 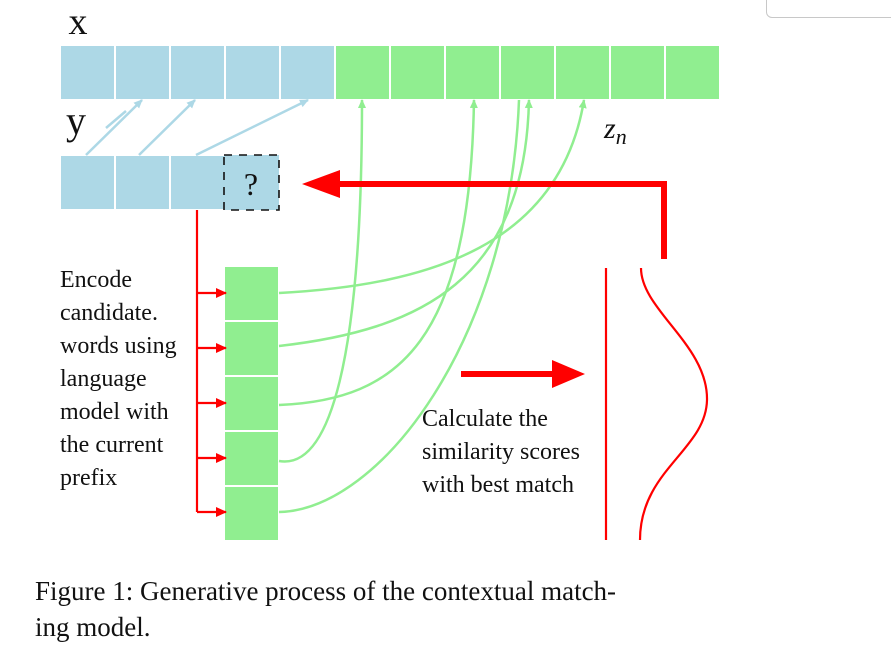 What do you see at coordinates (114, 412) in the screenshot?
I see `encode-annotation-line: model with` at bounding box center [114, 412].